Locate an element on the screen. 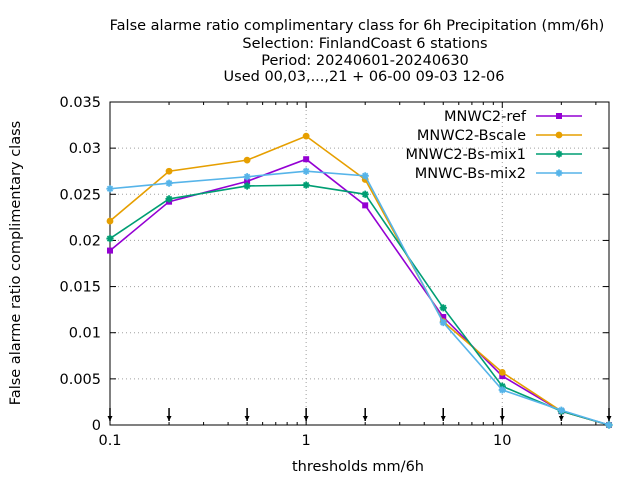 Image resolution: width=640 pixels, height=480 pixels. title-line-2: Selection: FinlandCoast 6 stations is located at coordinates (364, 44).